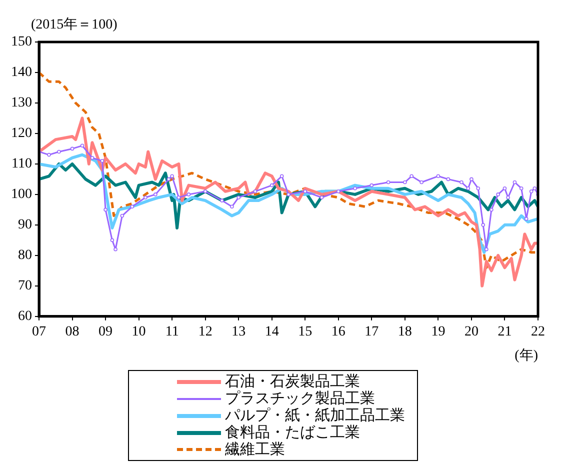  Describe the element at coordinates (205, 332) in the screenshot. I see `x-tick-label: 12` at that location.